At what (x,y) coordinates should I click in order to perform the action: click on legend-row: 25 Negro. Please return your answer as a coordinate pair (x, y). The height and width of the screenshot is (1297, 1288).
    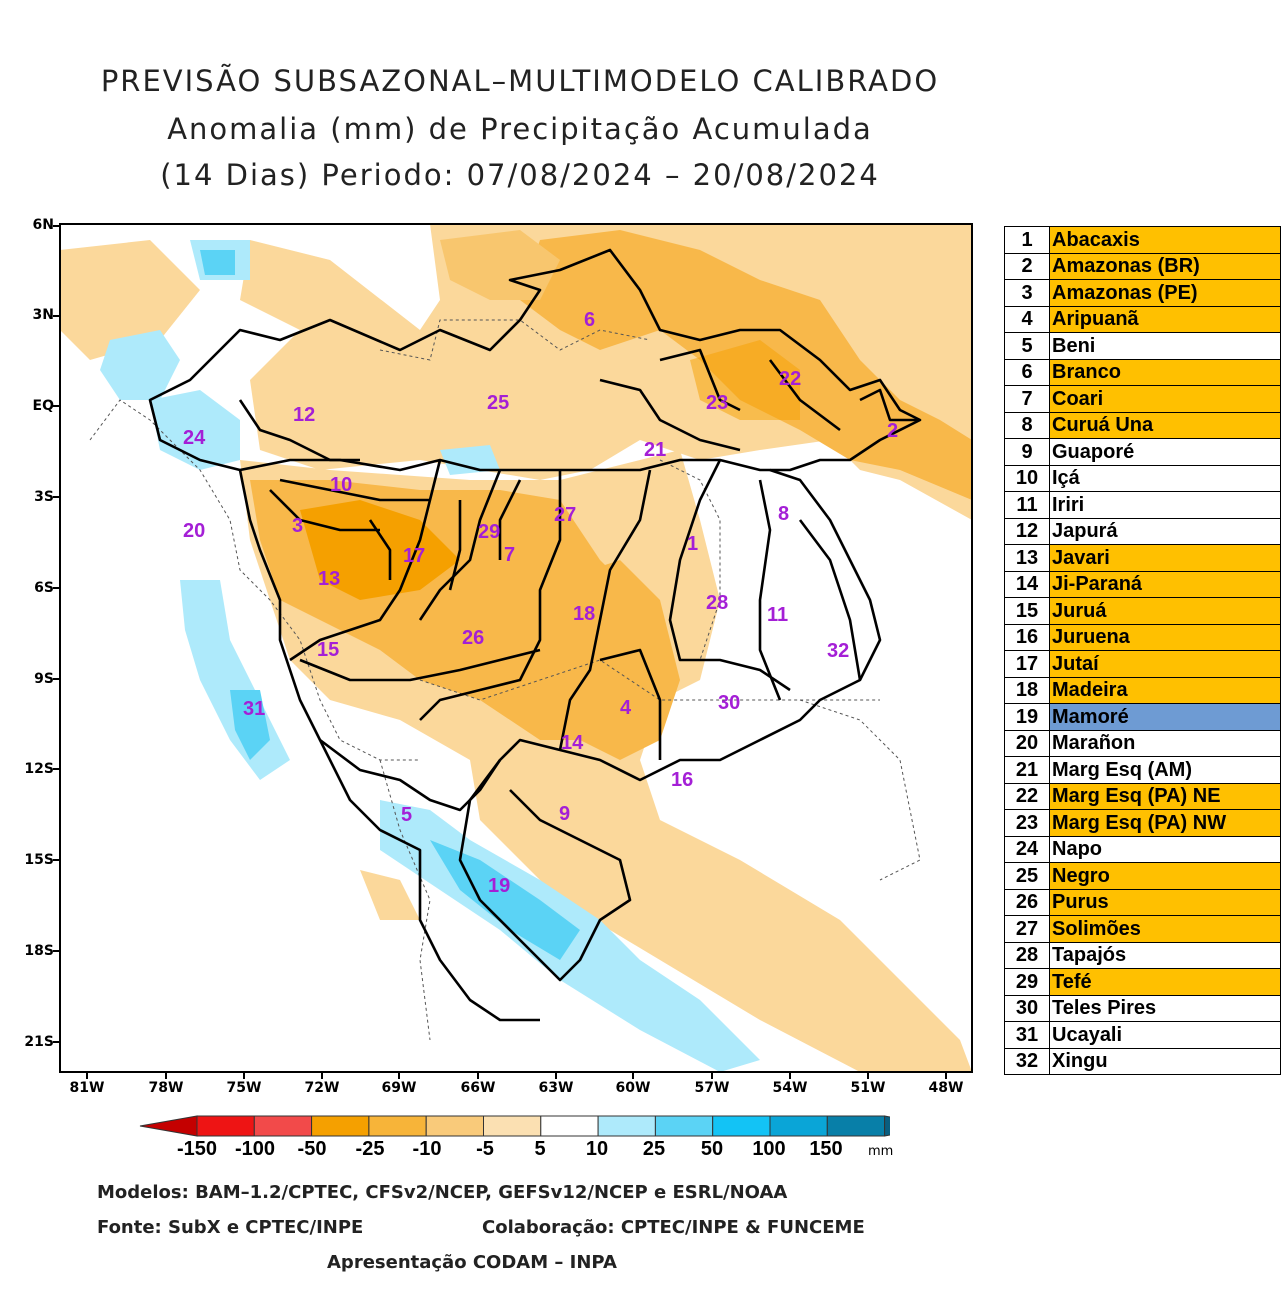
    Looking at the image, I should click on (1142, 876).